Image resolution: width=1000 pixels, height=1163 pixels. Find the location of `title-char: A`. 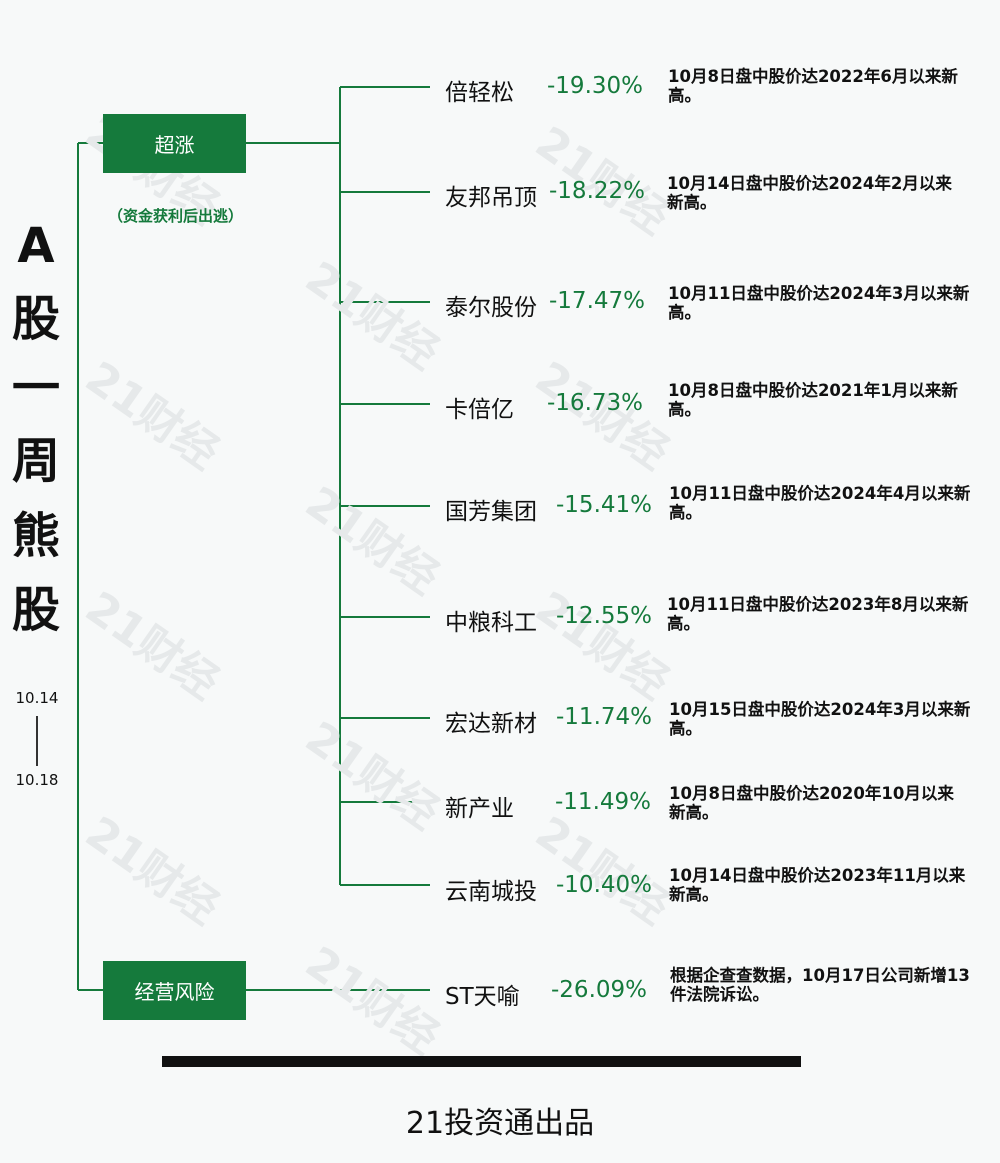

title-char: A is located at coordinates (36, 246).